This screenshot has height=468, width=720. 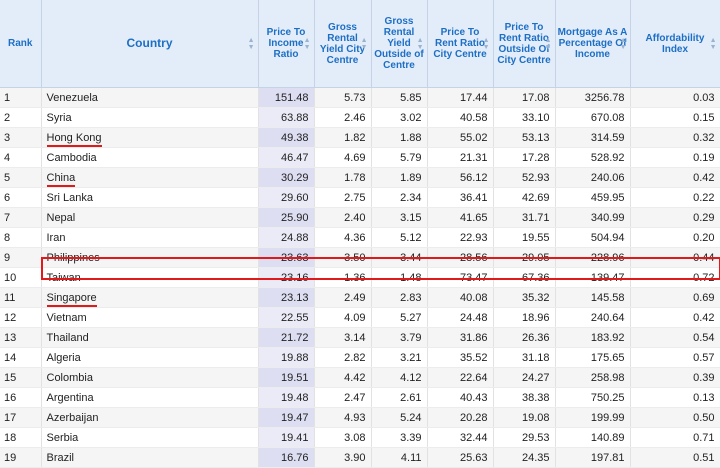 What do you see at coordinates (399, 44) in the screenshot?
I see `column-header-gross-yield-outside: Gross Rental Yield Outside of Centre ▲ ▼` at bounding box center [399, 44].